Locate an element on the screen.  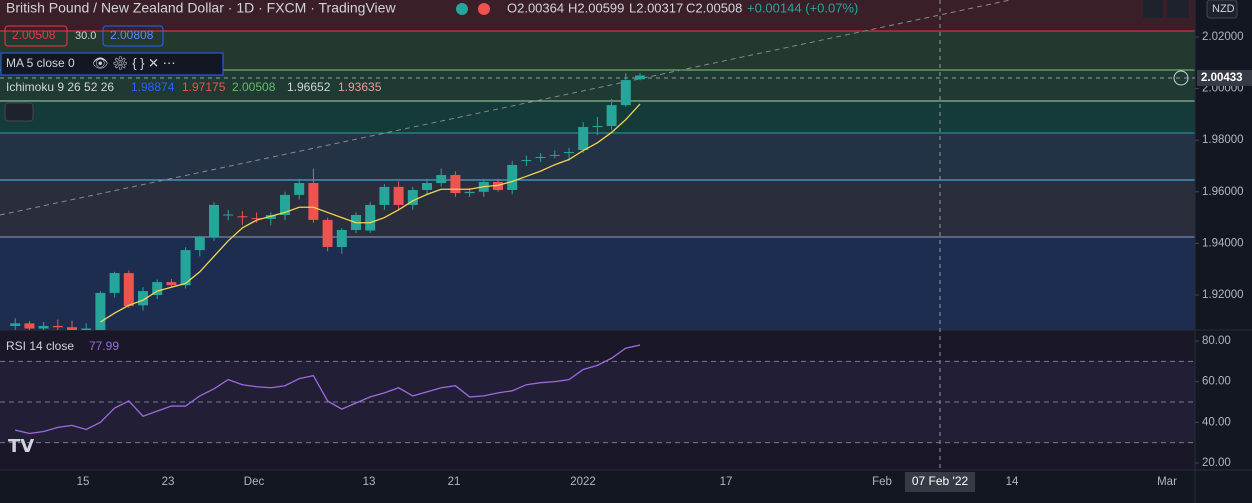
rsi-line is located at coordinates (328, 389).